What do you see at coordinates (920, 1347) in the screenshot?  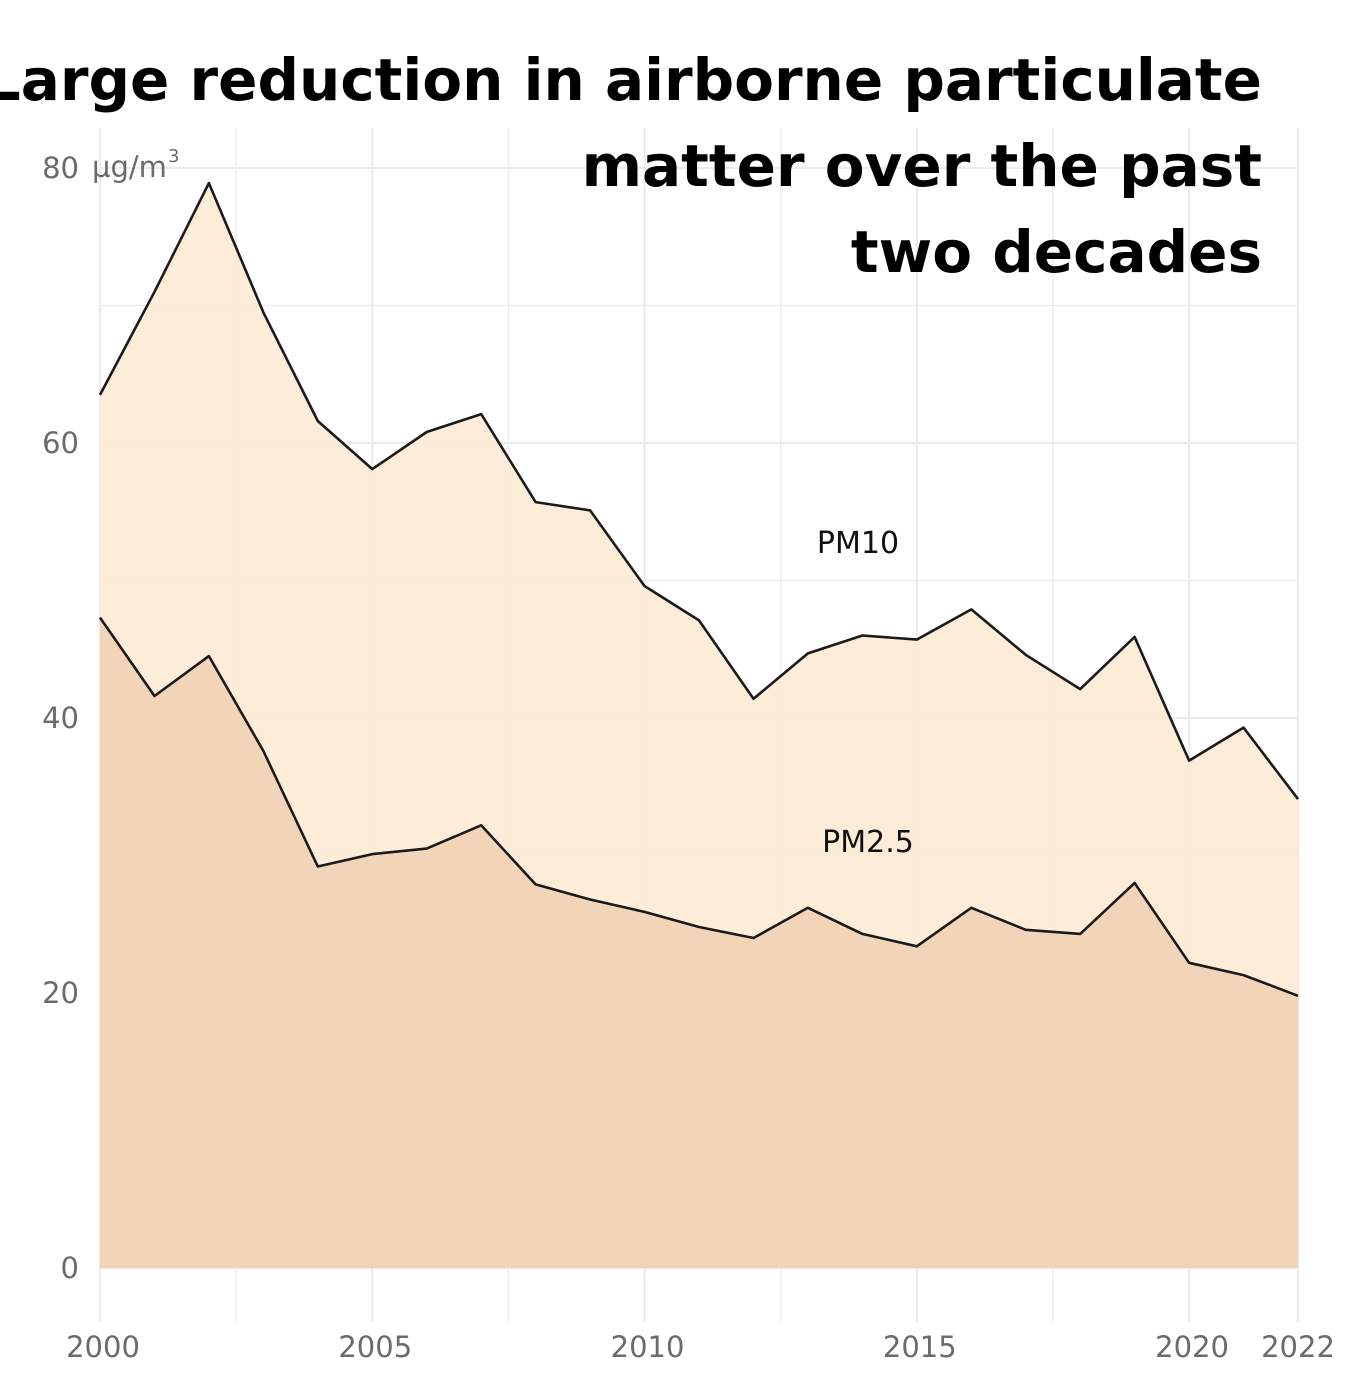 I see `x-tick-label: 2015` at bounding box center [920, 1347].